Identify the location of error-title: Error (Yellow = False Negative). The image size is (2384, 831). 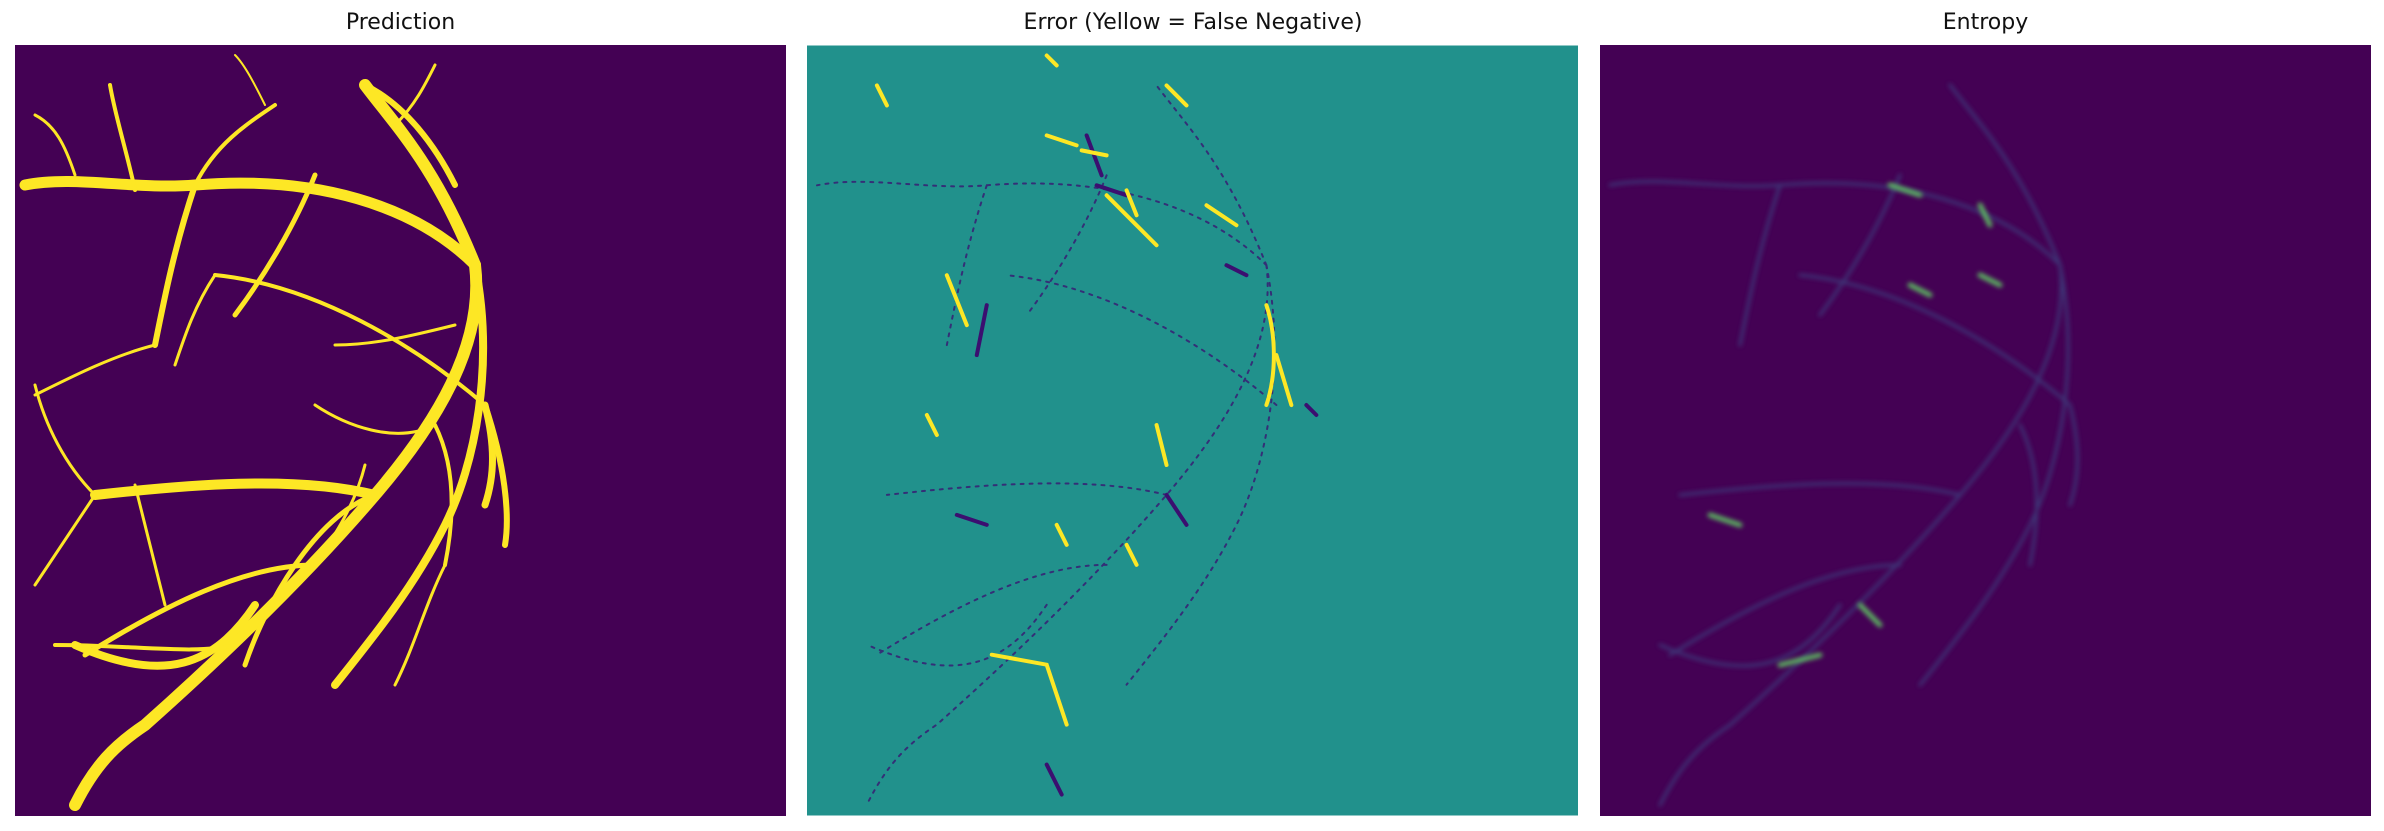
(1193, 22).